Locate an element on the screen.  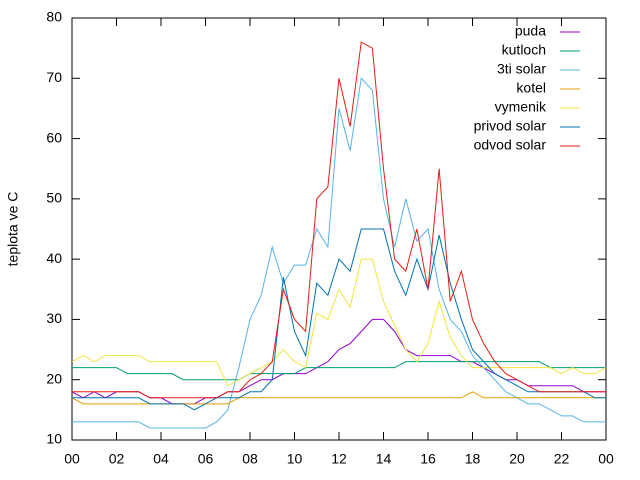
x-tick-label: 16 is located at coordinates (428, 459).